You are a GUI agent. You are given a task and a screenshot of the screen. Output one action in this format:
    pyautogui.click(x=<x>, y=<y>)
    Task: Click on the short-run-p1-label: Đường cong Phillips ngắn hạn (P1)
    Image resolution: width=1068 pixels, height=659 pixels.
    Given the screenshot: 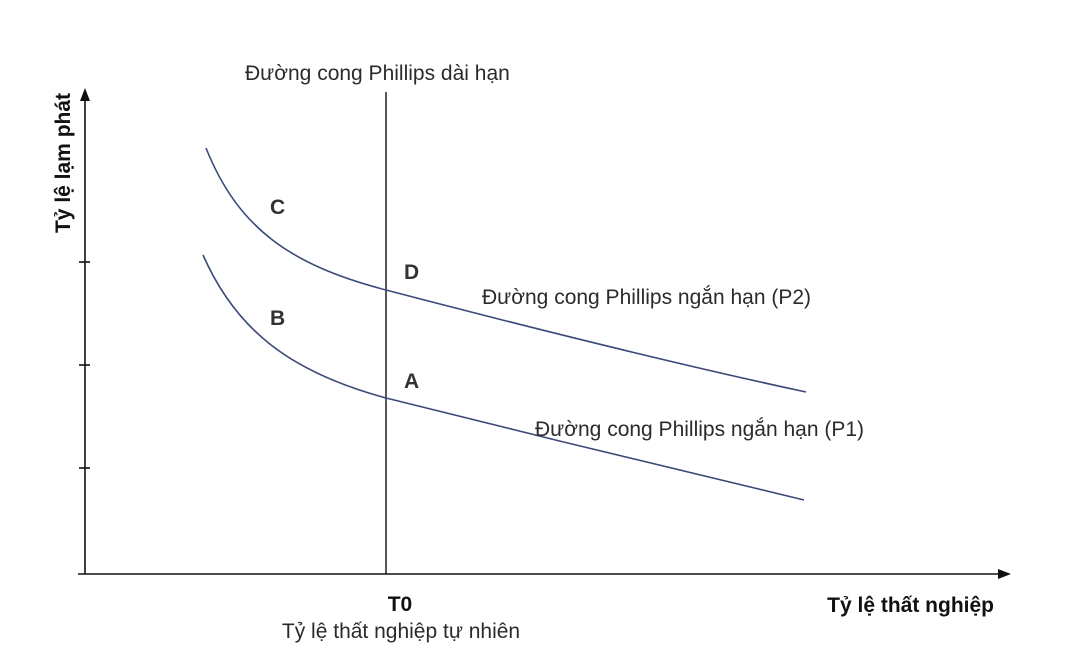 What is the action you would take?
    pyautogui.click(x=699, y=429)
    